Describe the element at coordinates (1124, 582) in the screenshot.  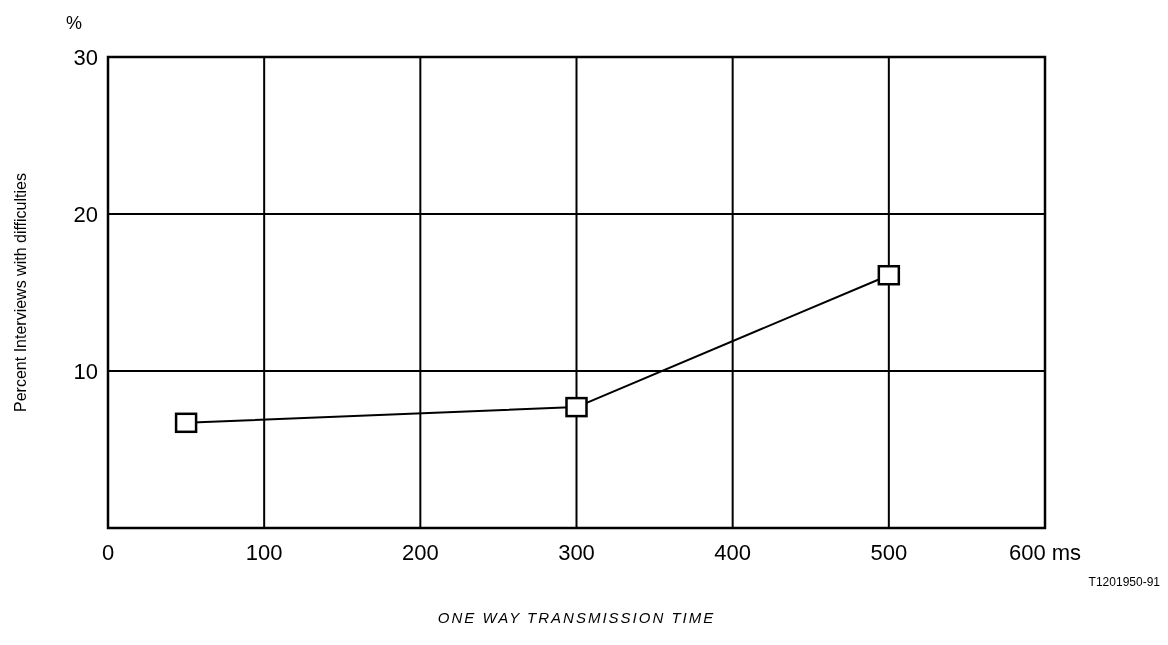
I see `text: T1201950-91` at that location.